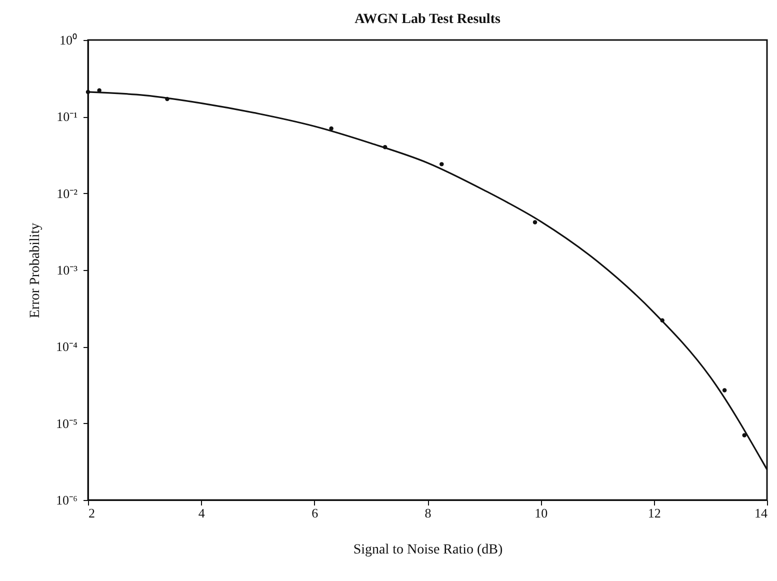  Describe the element at coordinates (541, 513) in the screenshot. I see `x-tick-label: 10` at that location.